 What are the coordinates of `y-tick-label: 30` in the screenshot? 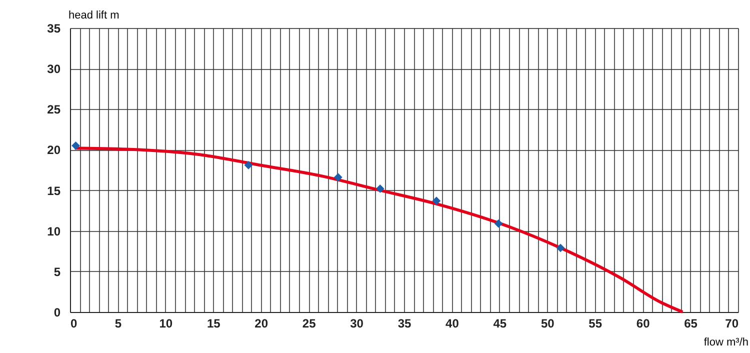 It's located at (54, 69).